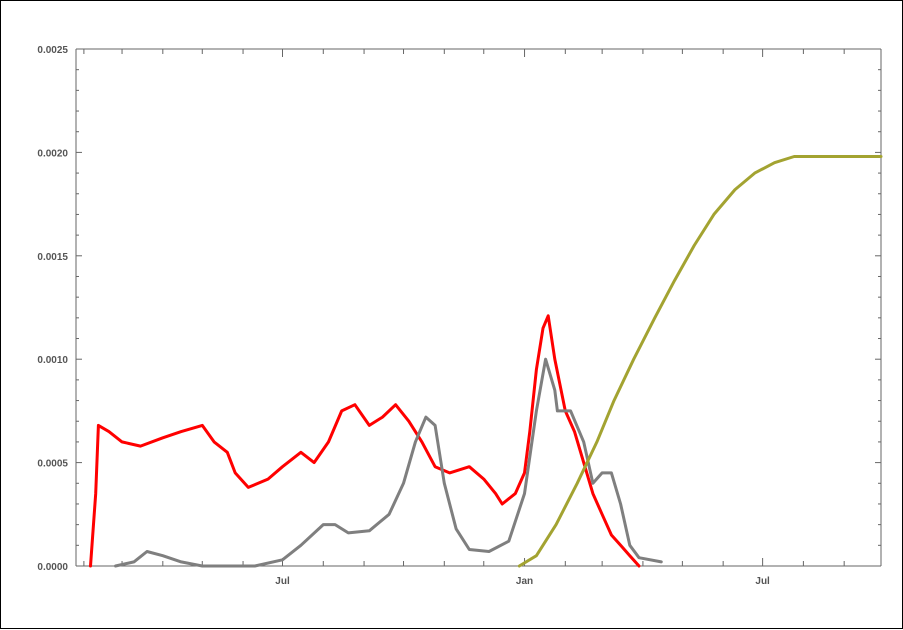 The width and height of the screenshot is (903, 630). Describe the element at coordinates (52, 567) in the screenshot. I see `y-tick-label: 0.0000` at that location.